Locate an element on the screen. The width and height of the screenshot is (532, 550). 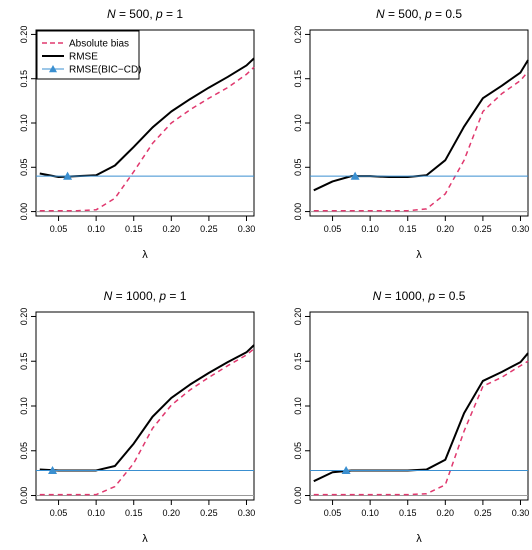
legend-entry-absolute-bias: Absolute bias is located at coordinates (99, 44).